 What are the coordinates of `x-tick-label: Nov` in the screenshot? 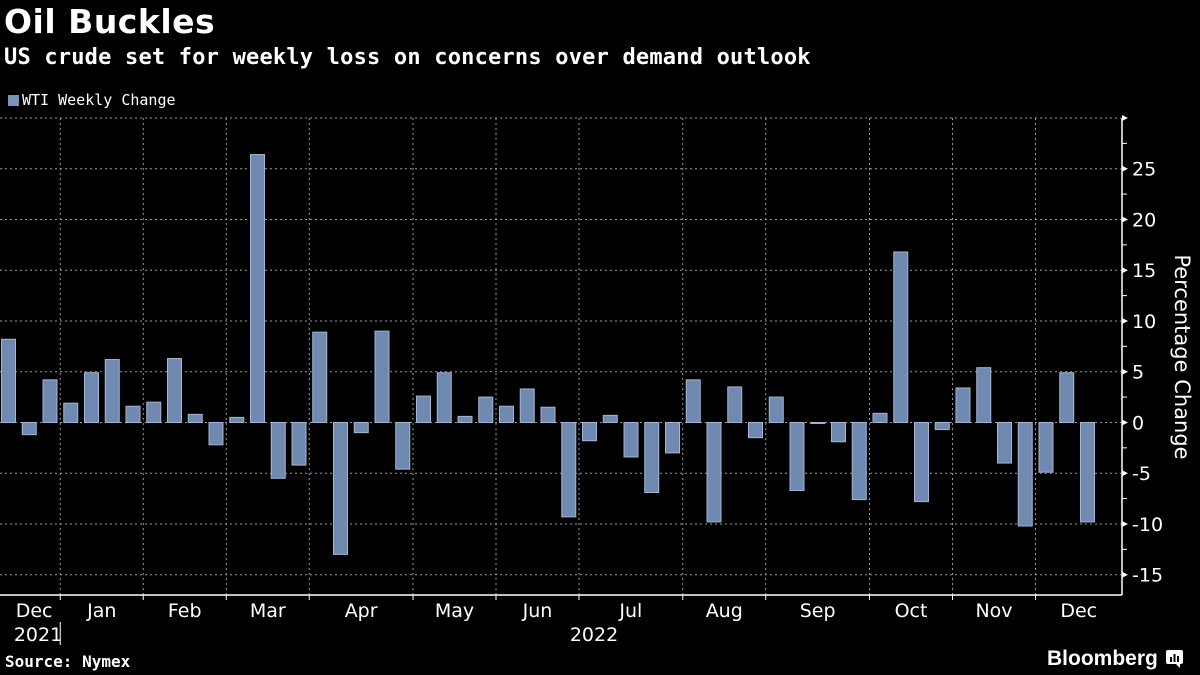 It's located at (993, 611).